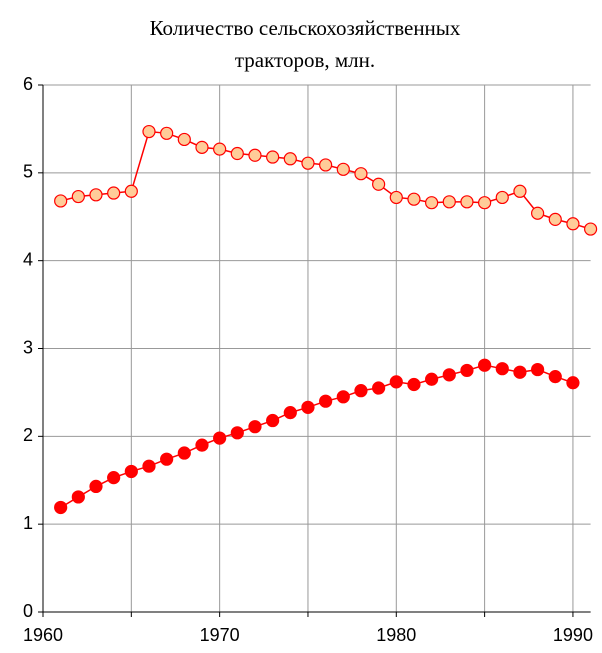 The height and width of the screenshot is (653, 602). What do you see at coordinates (305, 28) in the screenshot?
I see `chart-title: Количество сельскохозяйственных` at bounding box center [305, 28].